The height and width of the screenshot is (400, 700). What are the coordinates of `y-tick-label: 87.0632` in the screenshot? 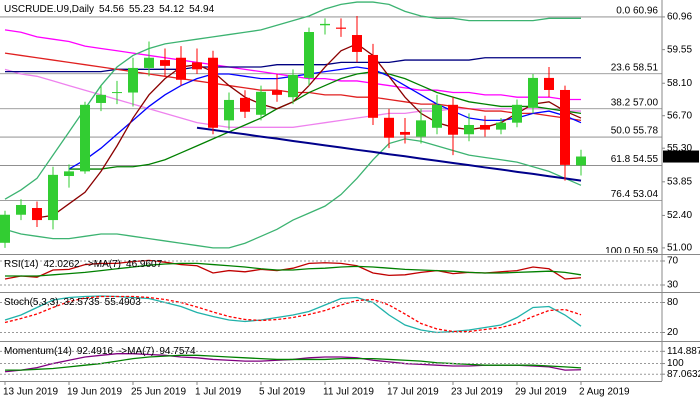 It's located at (683, 374).